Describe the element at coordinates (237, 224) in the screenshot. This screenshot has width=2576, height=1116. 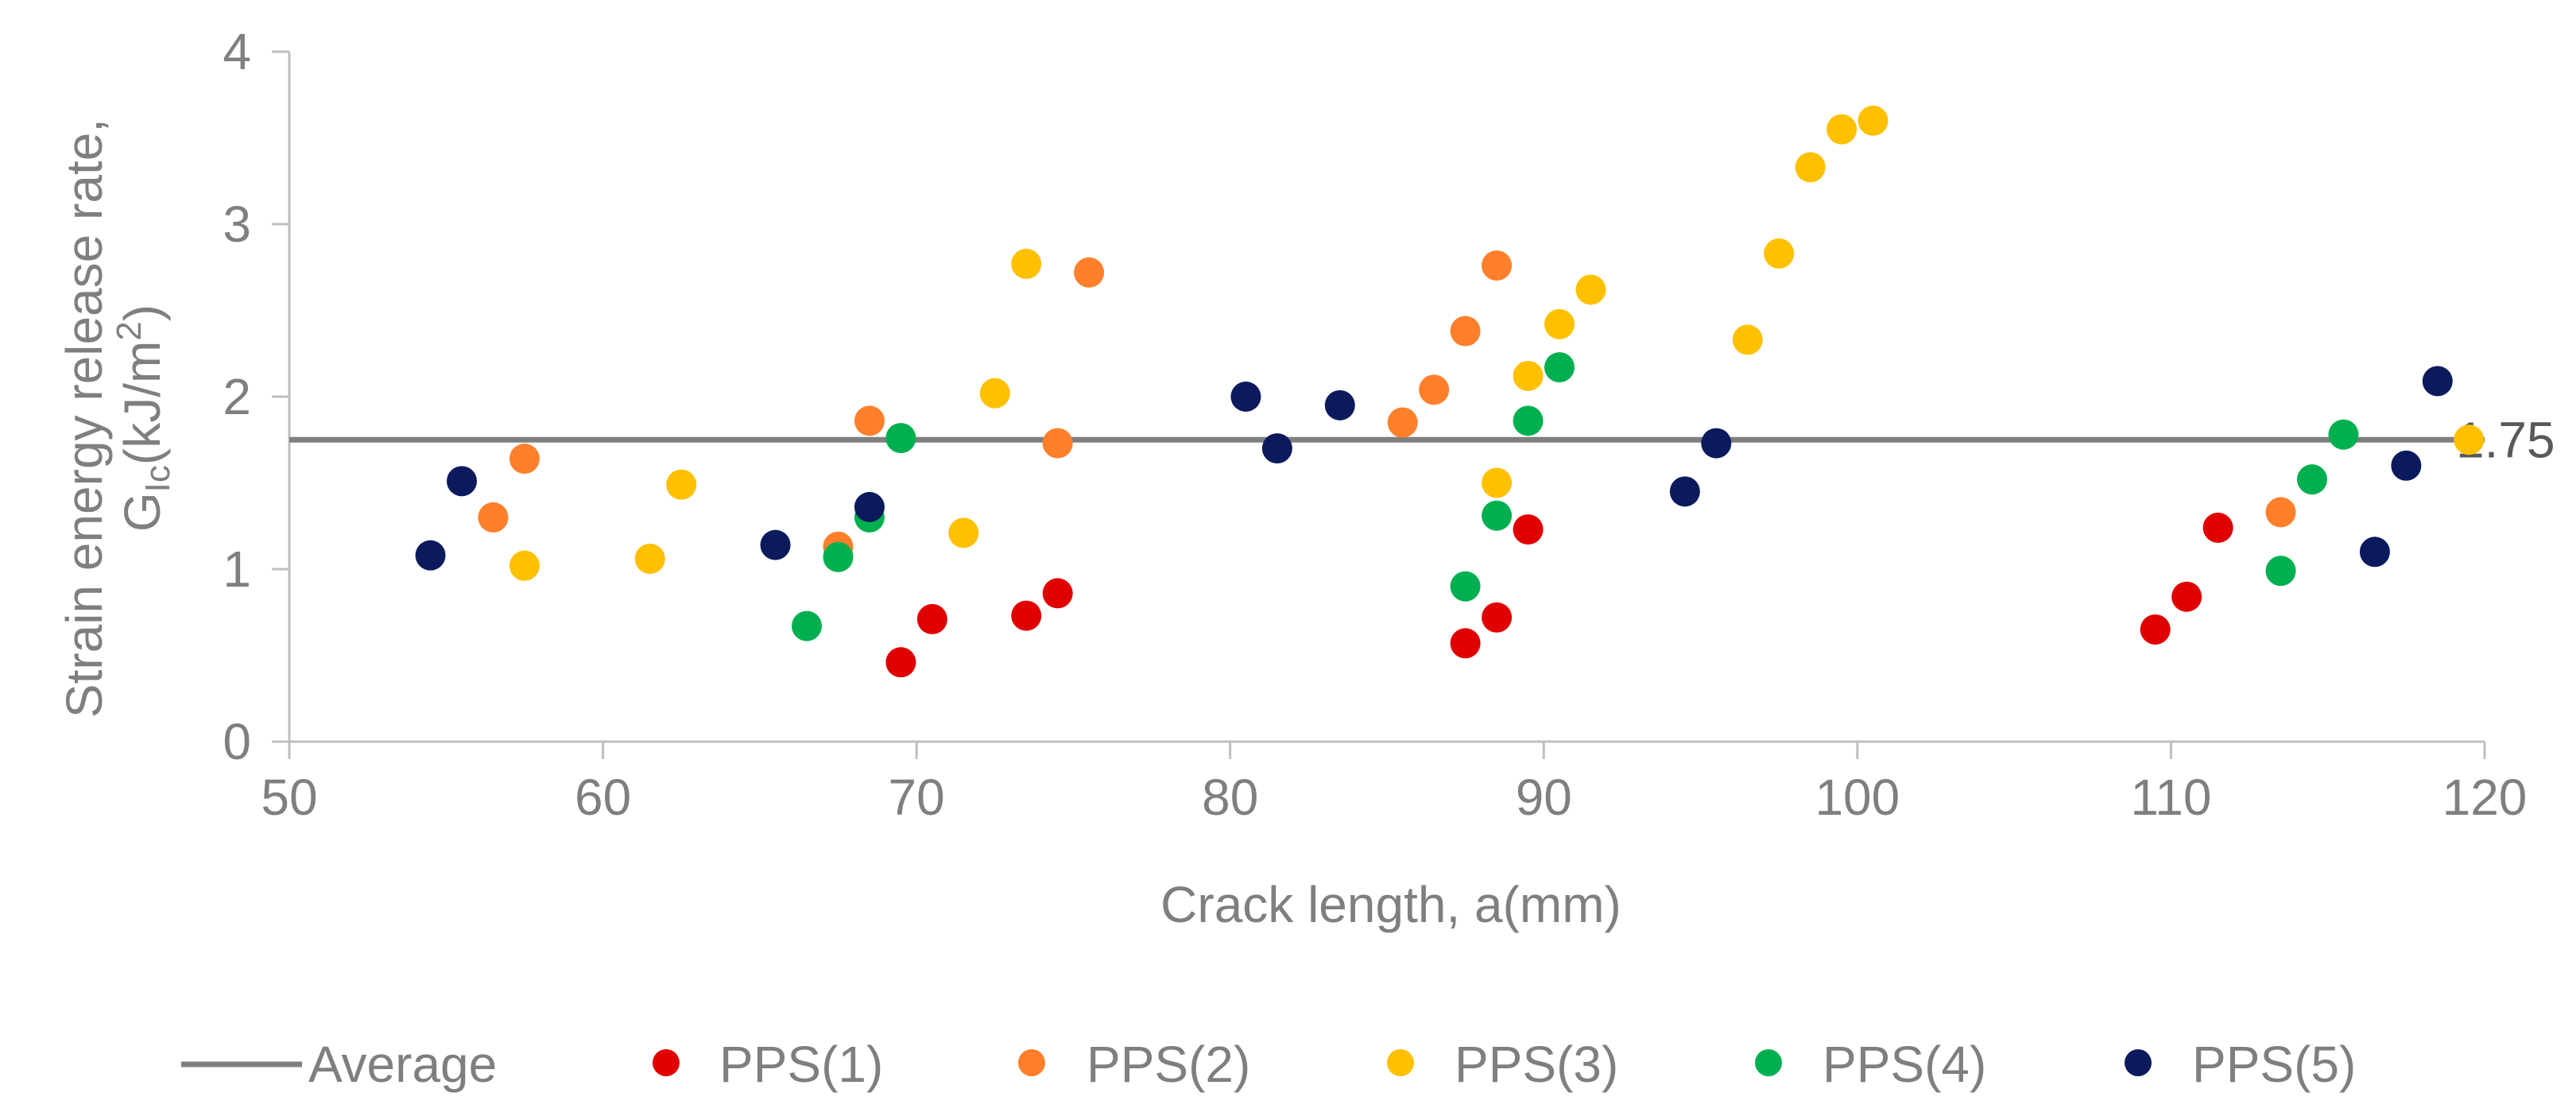
I see `y-tick-label: 3` at that location.